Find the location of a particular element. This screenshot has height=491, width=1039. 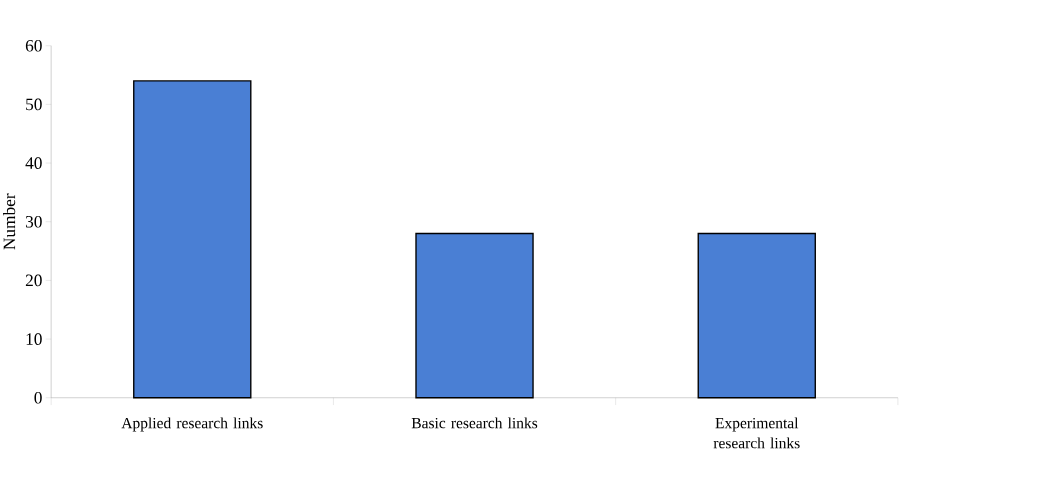

x-tick-label: Applied research links is located at coordinates (192, 424).